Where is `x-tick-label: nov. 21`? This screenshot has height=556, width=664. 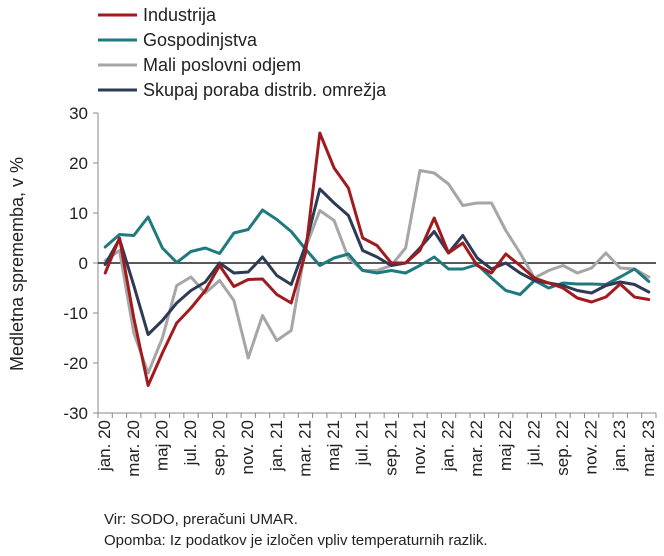 x-tick-label: nov. 21 is located at coordinates (419, 447).